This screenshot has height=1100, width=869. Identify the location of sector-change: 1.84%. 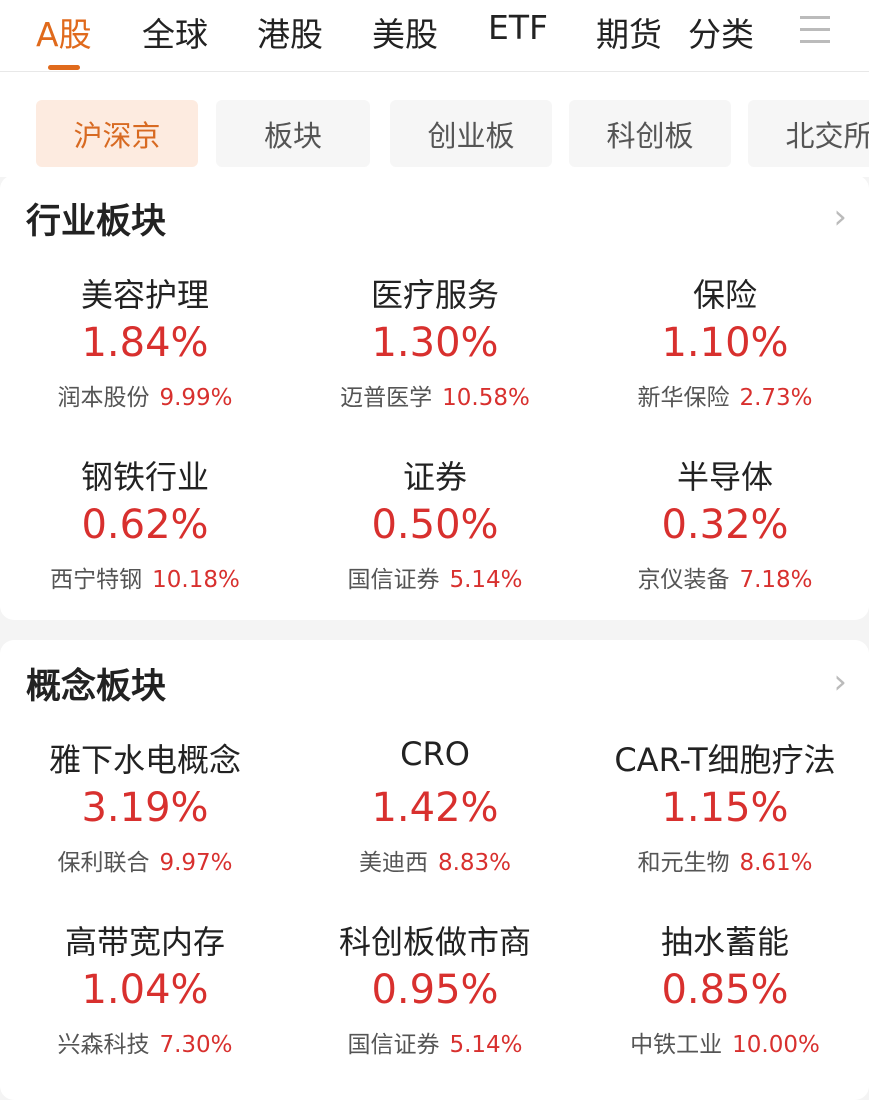
(145, 343).